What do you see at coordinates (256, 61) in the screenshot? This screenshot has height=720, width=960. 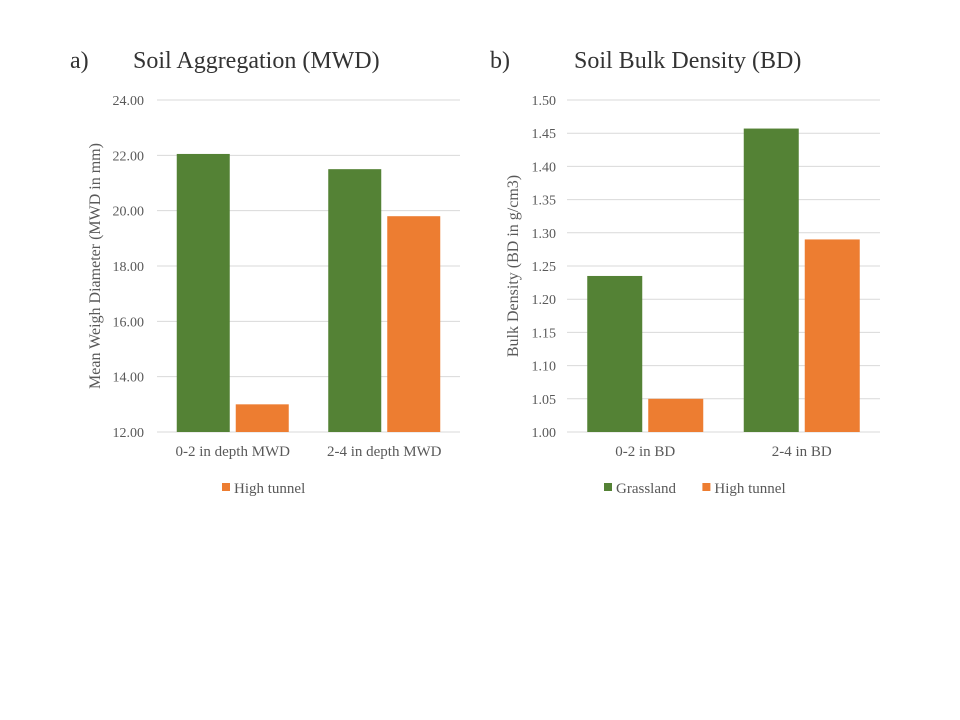 I see `panel-a-title: Soil Aggregation (MWD)` at bounding box center [256, 61].